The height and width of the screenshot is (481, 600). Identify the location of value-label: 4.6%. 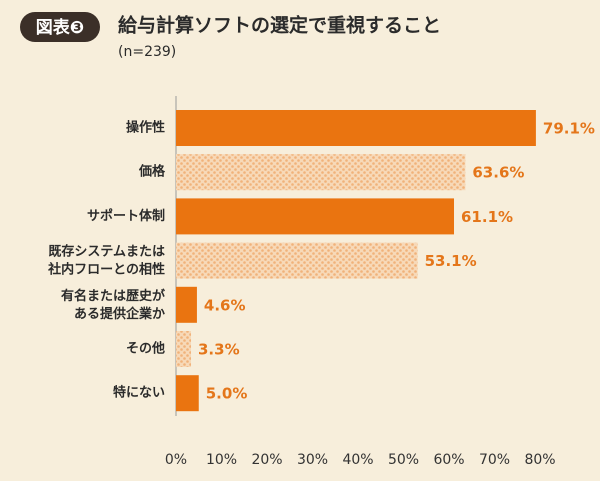
(225, 305).